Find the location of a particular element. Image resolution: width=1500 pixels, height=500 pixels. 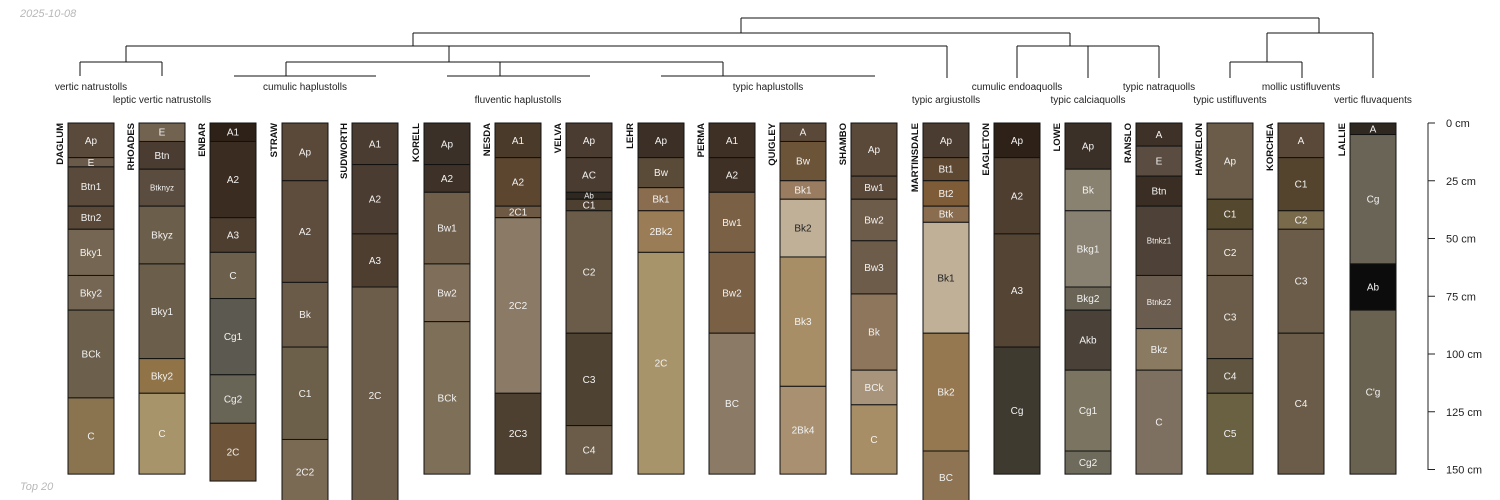

horizon-eagleton-ap is located at coordinates (1017, 140).